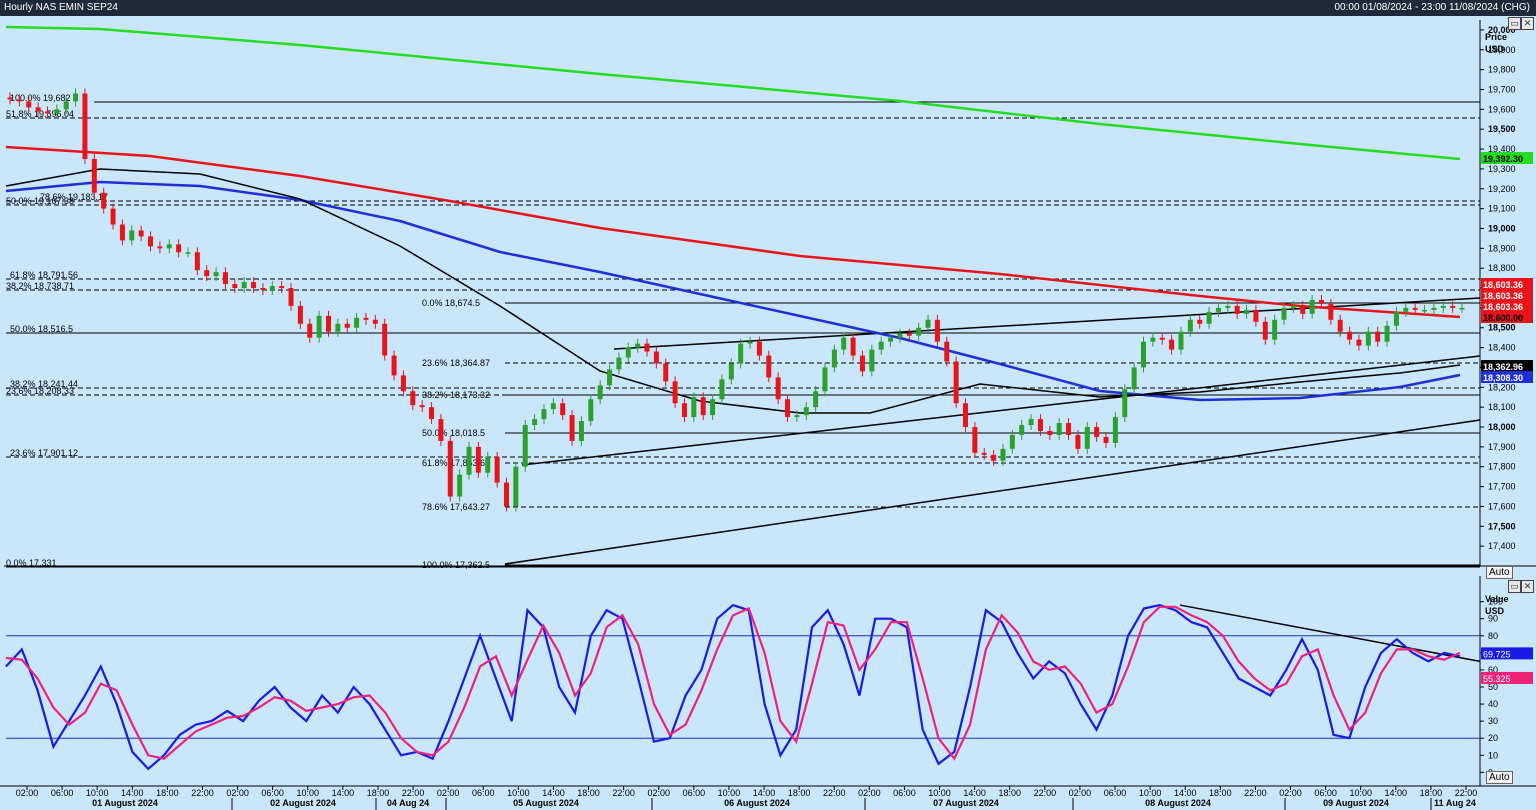 This screenshot has height=810, width=1536. I want to click on time-tick-label: 18:00, so click(1009, 793).